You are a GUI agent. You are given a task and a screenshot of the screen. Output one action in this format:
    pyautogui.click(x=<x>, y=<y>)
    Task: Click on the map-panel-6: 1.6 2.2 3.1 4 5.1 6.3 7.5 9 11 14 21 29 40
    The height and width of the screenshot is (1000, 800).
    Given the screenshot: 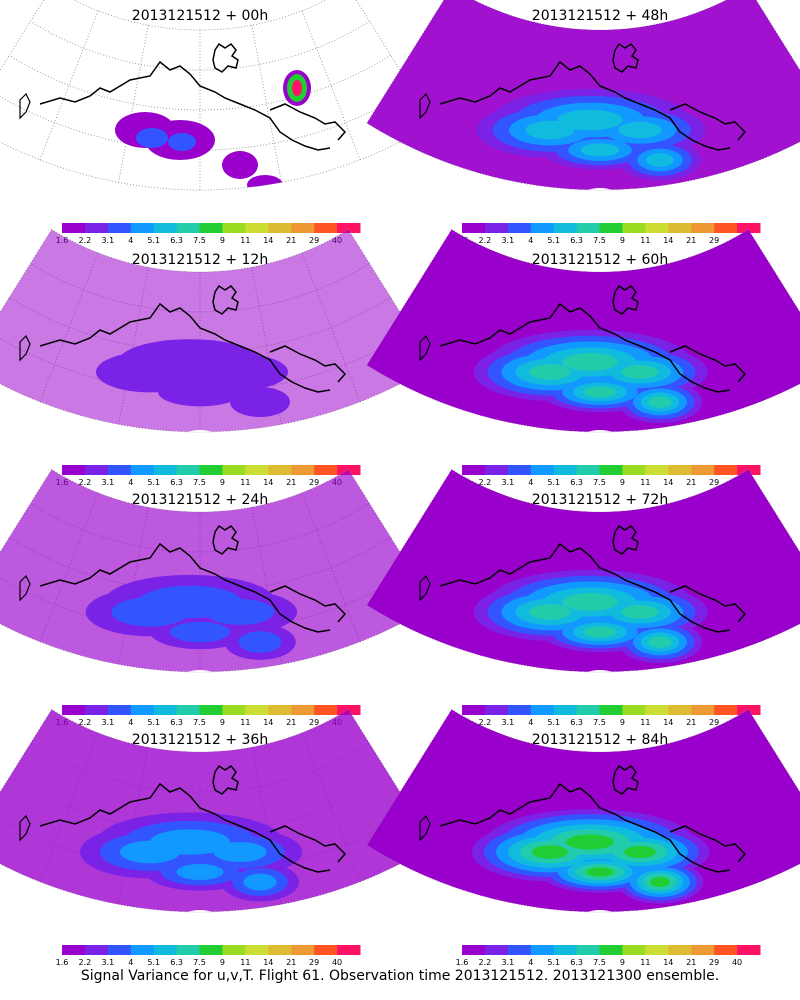 What is the action you would take?
    pyautogui.click(x=217, y=838)
    